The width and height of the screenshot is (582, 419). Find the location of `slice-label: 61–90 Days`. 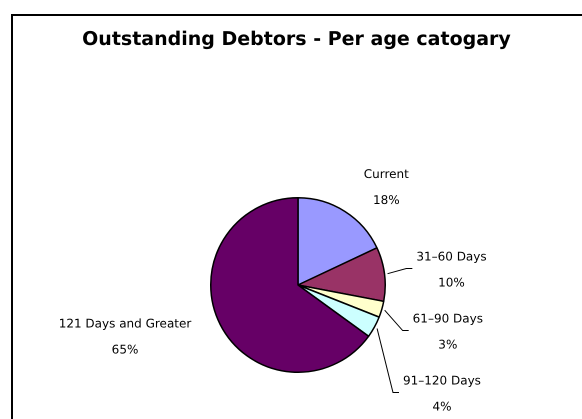

slice-label: 61–90 Days is located at coordinates (447, 319).